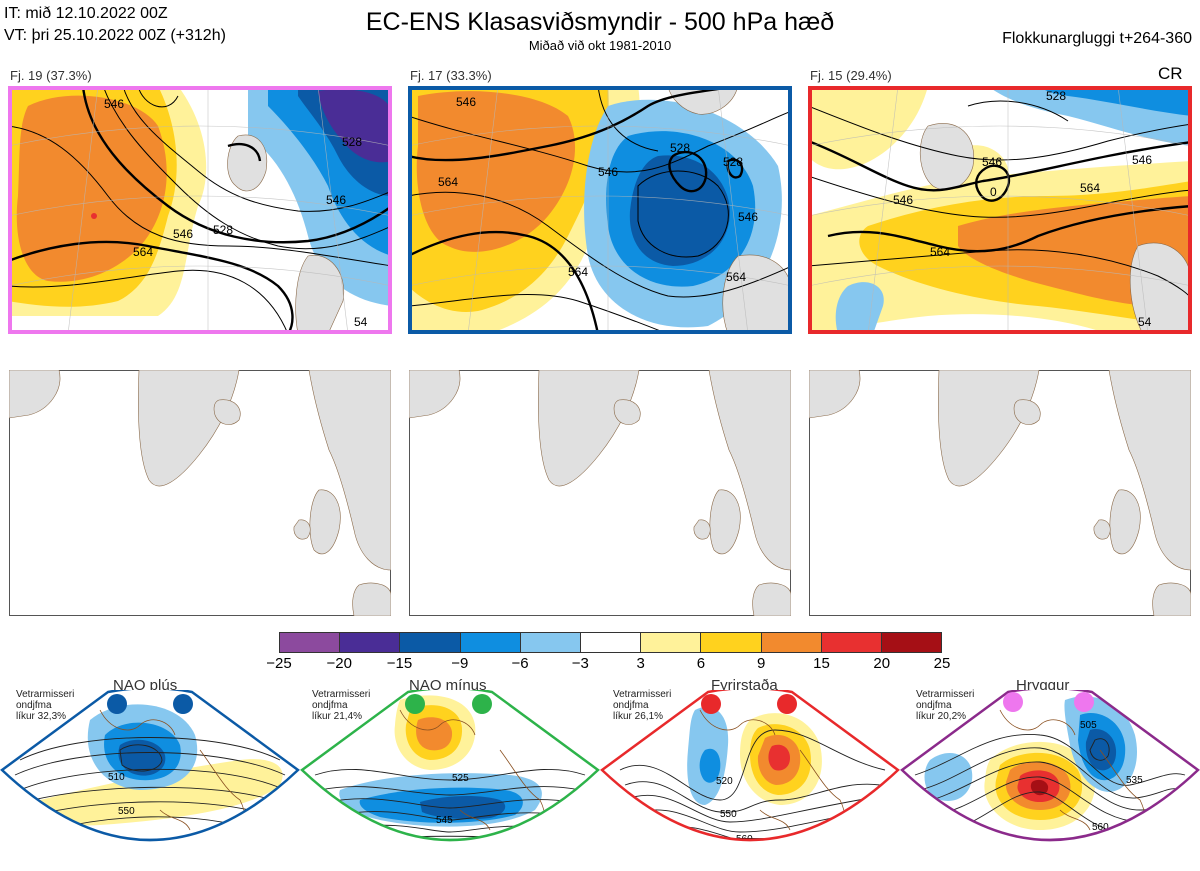 This screenshot has height=871, width=1200. Describe the element at coordinates (86, 13) in the screenshot. I see `init-time: IT: mið 12.10.2022 00Z` at that location.